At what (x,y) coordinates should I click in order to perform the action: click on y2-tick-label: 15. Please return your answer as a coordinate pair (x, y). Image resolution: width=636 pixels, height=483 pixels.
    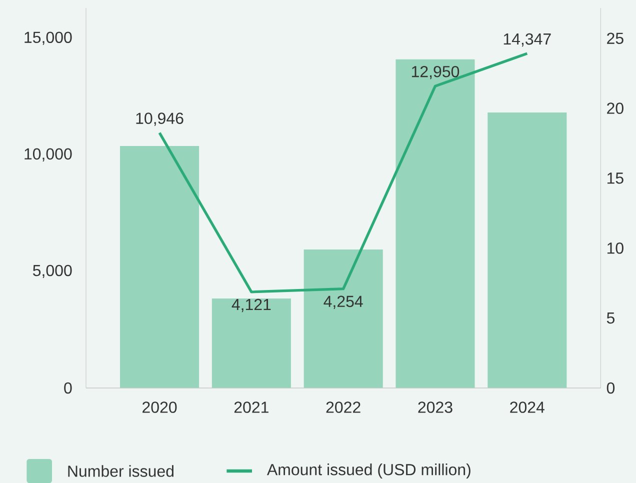
    Looking at the image, I should click on (615, 178).